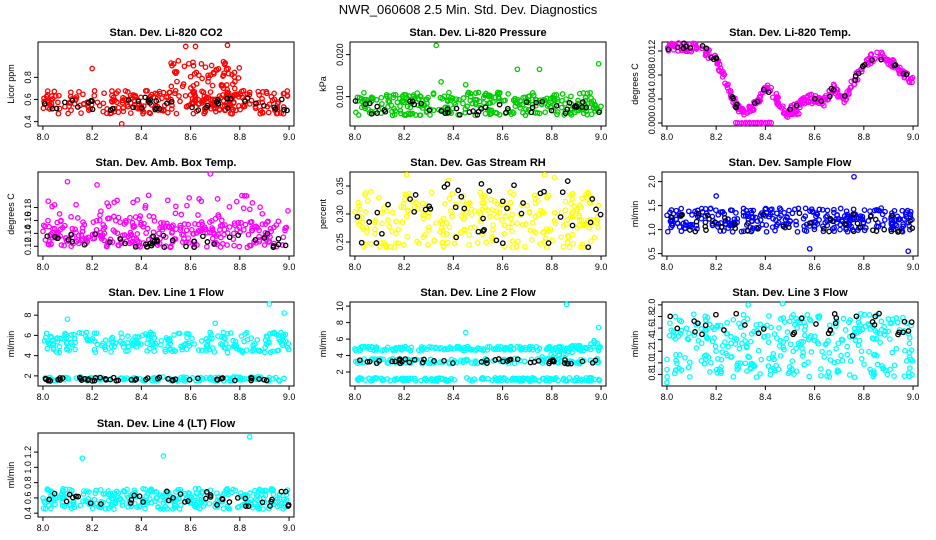 The height and width of the screenshot is (540, 936). I want to click on y-axis-label: ml/min, so click(635, 214).